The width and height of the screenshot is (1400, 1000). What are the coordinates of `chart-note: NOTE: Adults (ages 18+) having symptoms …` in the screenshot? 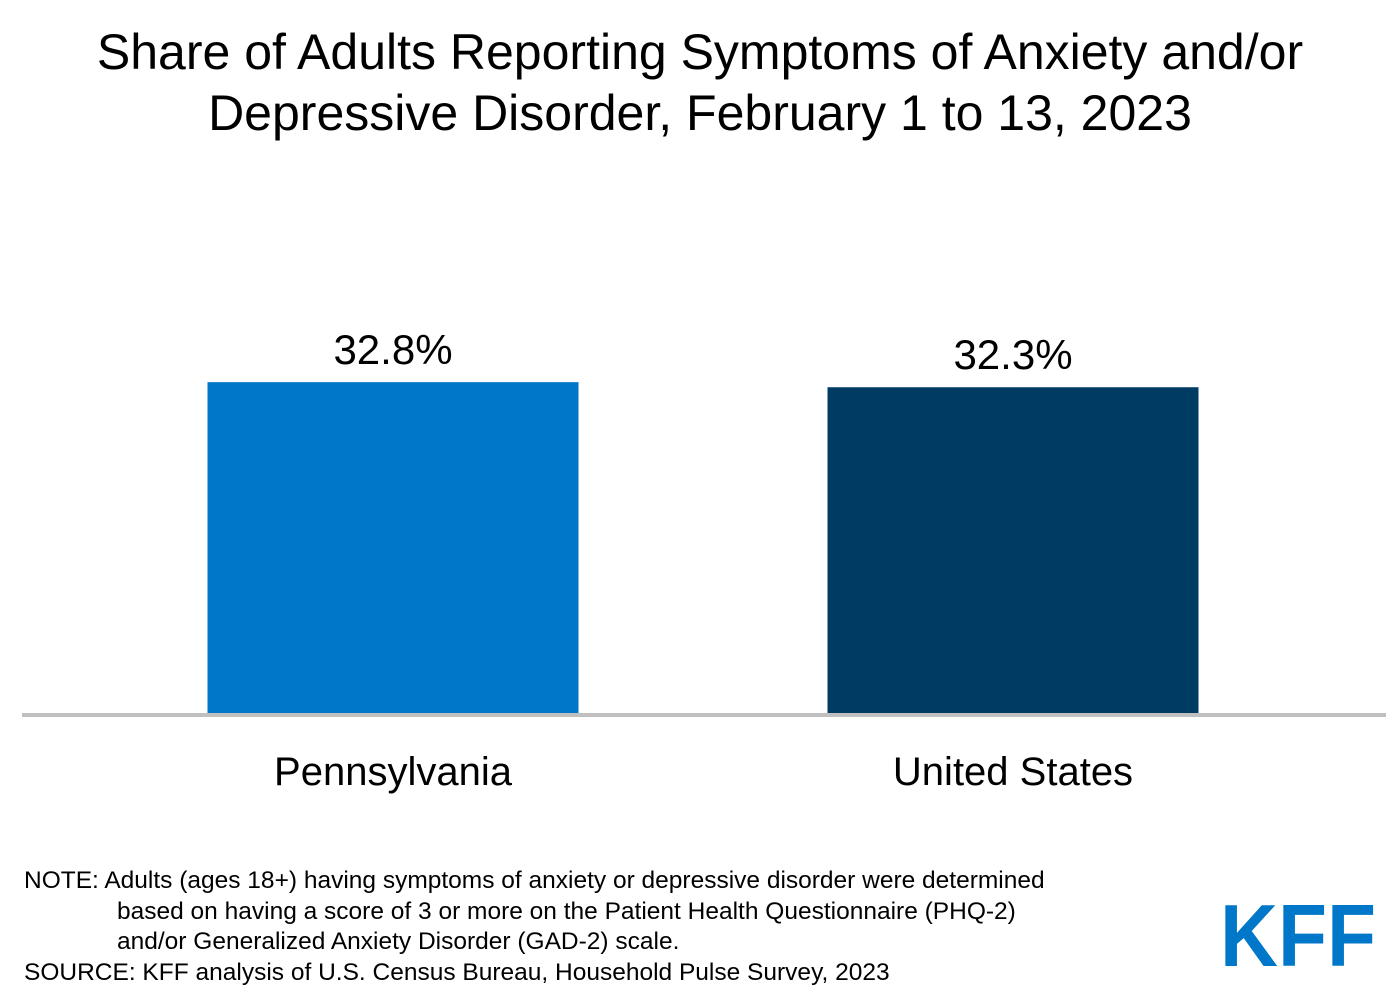 It's located at (614, 927).